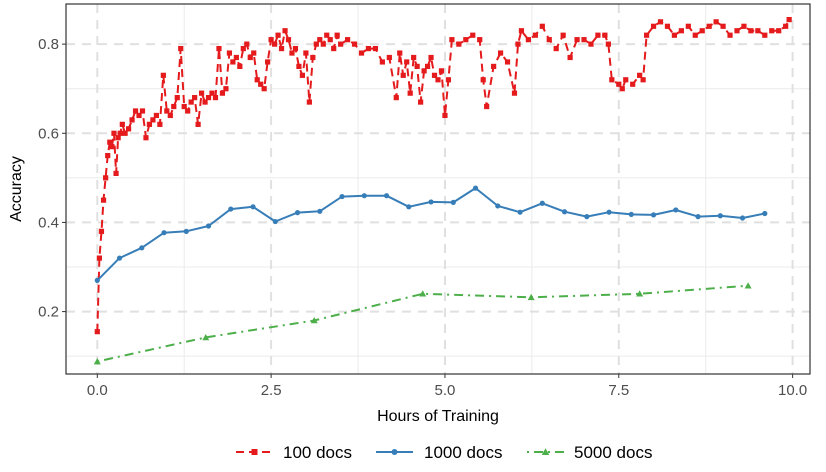  I want to click on x-tick-label: 10.0, so click(792, 390).